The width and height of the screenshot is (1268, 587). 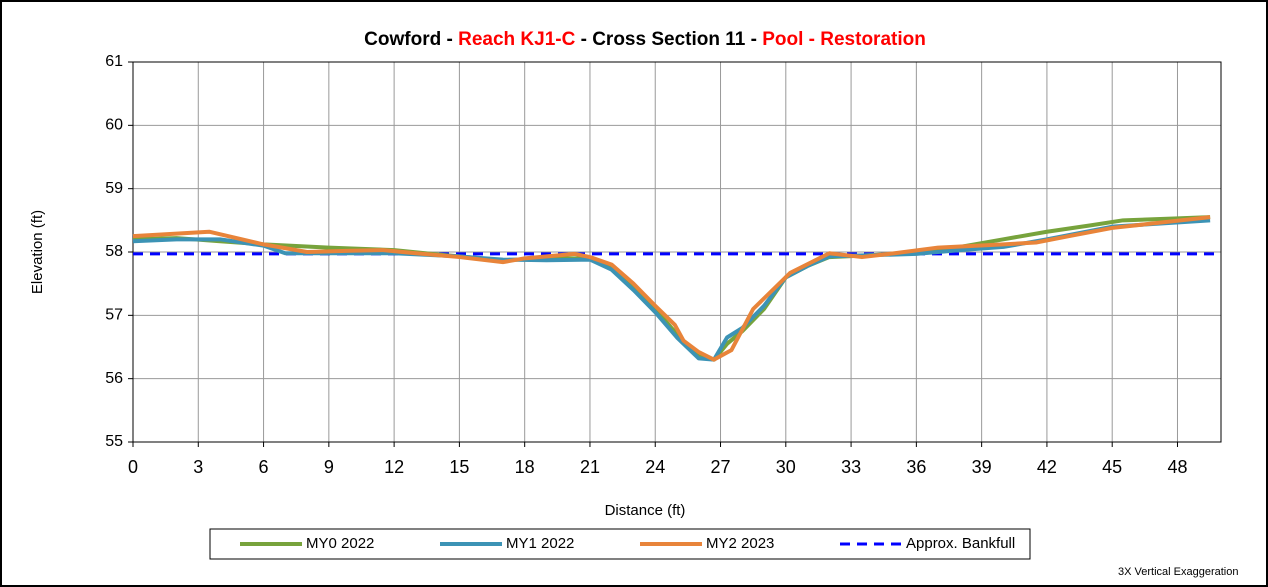 What do you see at coordinates (540, 543) in the screenshot?
I see `legend-label: MY1 2022` at bounding box center [540, 543].